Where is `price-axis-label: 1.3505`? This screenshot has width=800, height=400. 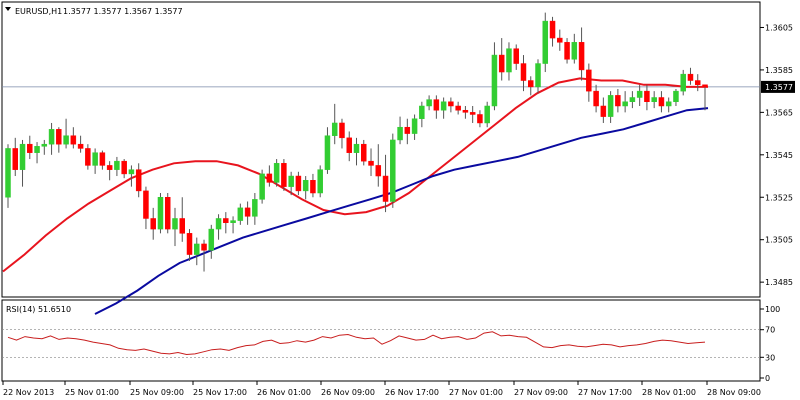
price-axis-label: 1.3505 is located at coordinates (779, 240).